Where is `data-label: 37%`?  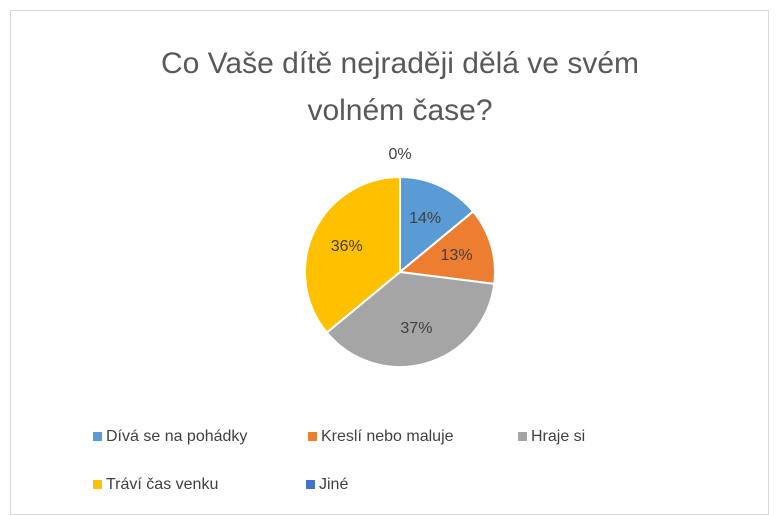
data-label: 37% is located at coordinates (416, 328).